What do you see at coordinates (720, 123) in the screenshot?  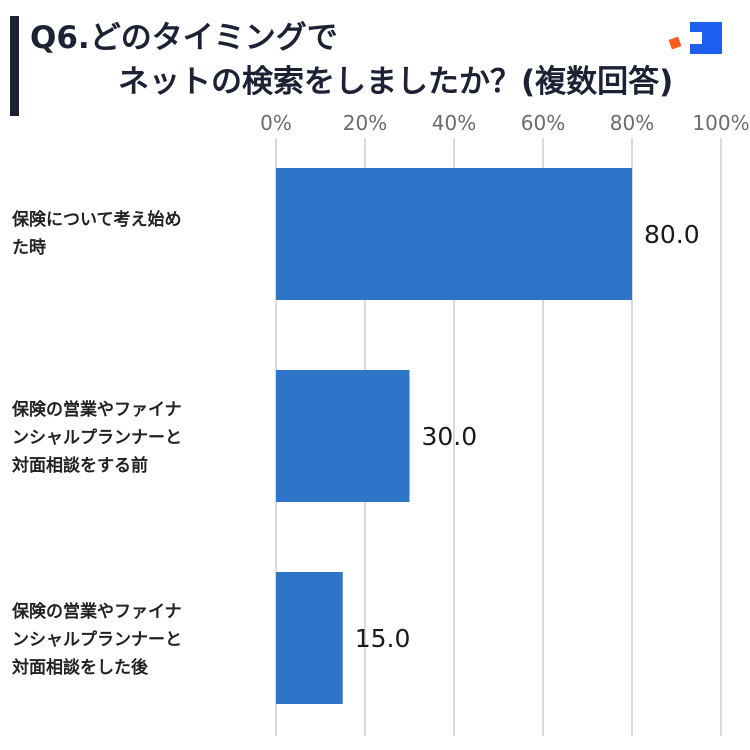 I see `x-tick-label: 100%` at bounding box center [720, 123].